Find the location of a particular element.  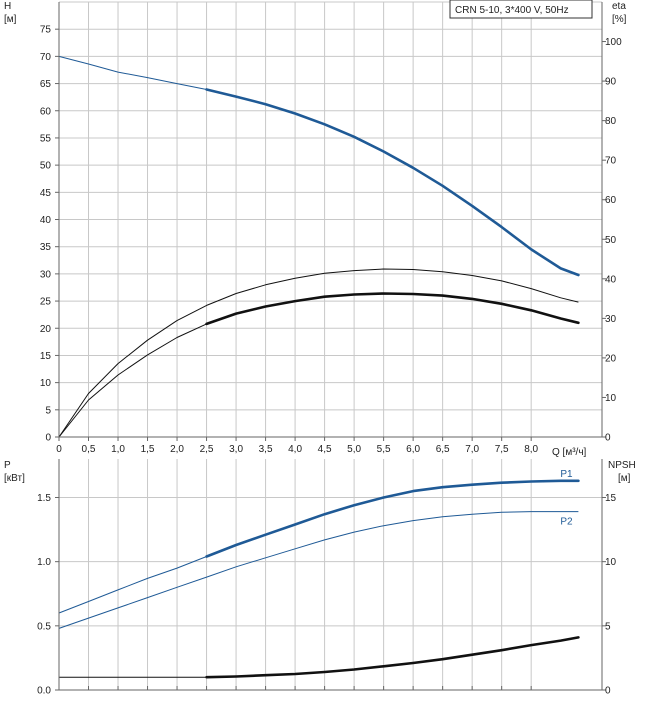

top-x-tick-label: 0,5 is located at coordinates (89, 449).